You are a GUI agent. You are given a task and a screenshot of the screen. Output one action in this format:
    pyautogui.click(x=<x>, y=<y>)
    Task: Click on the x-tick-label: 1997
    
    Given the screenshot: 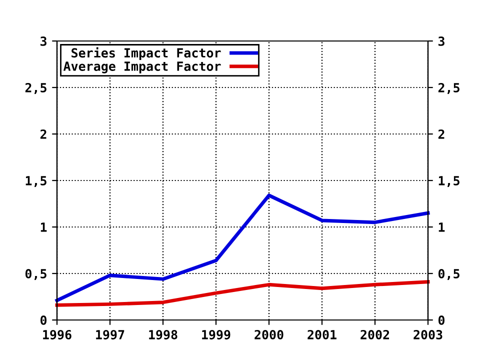 What is the action you would take?
    pyautogui.click(x=110, y=335)
    